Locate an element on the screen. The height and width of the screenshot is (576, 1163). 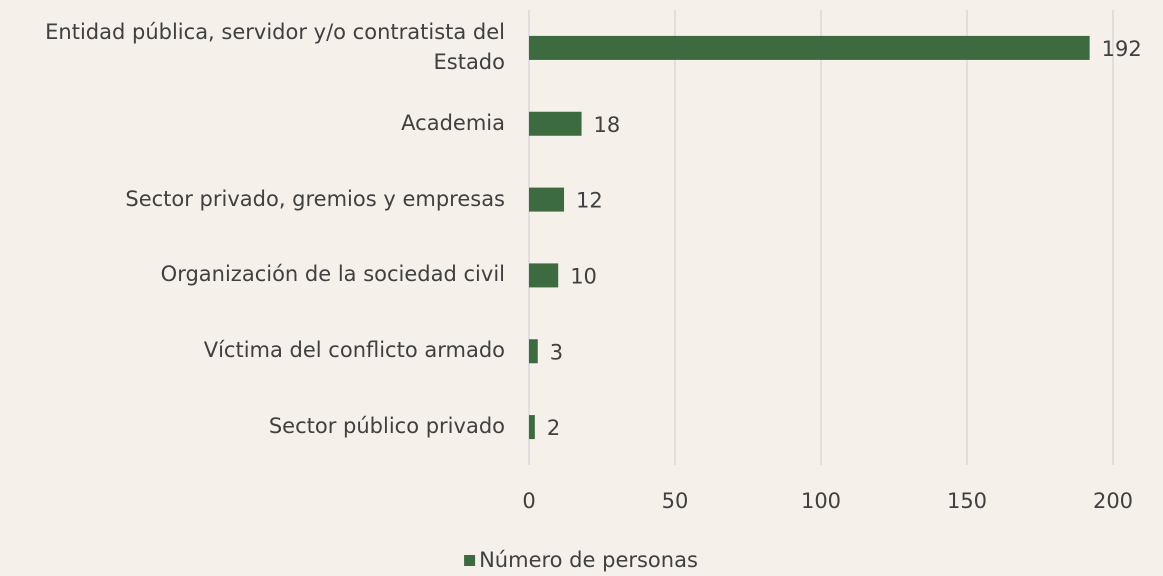
data-label: 2 is located at coordinates (553, 428).